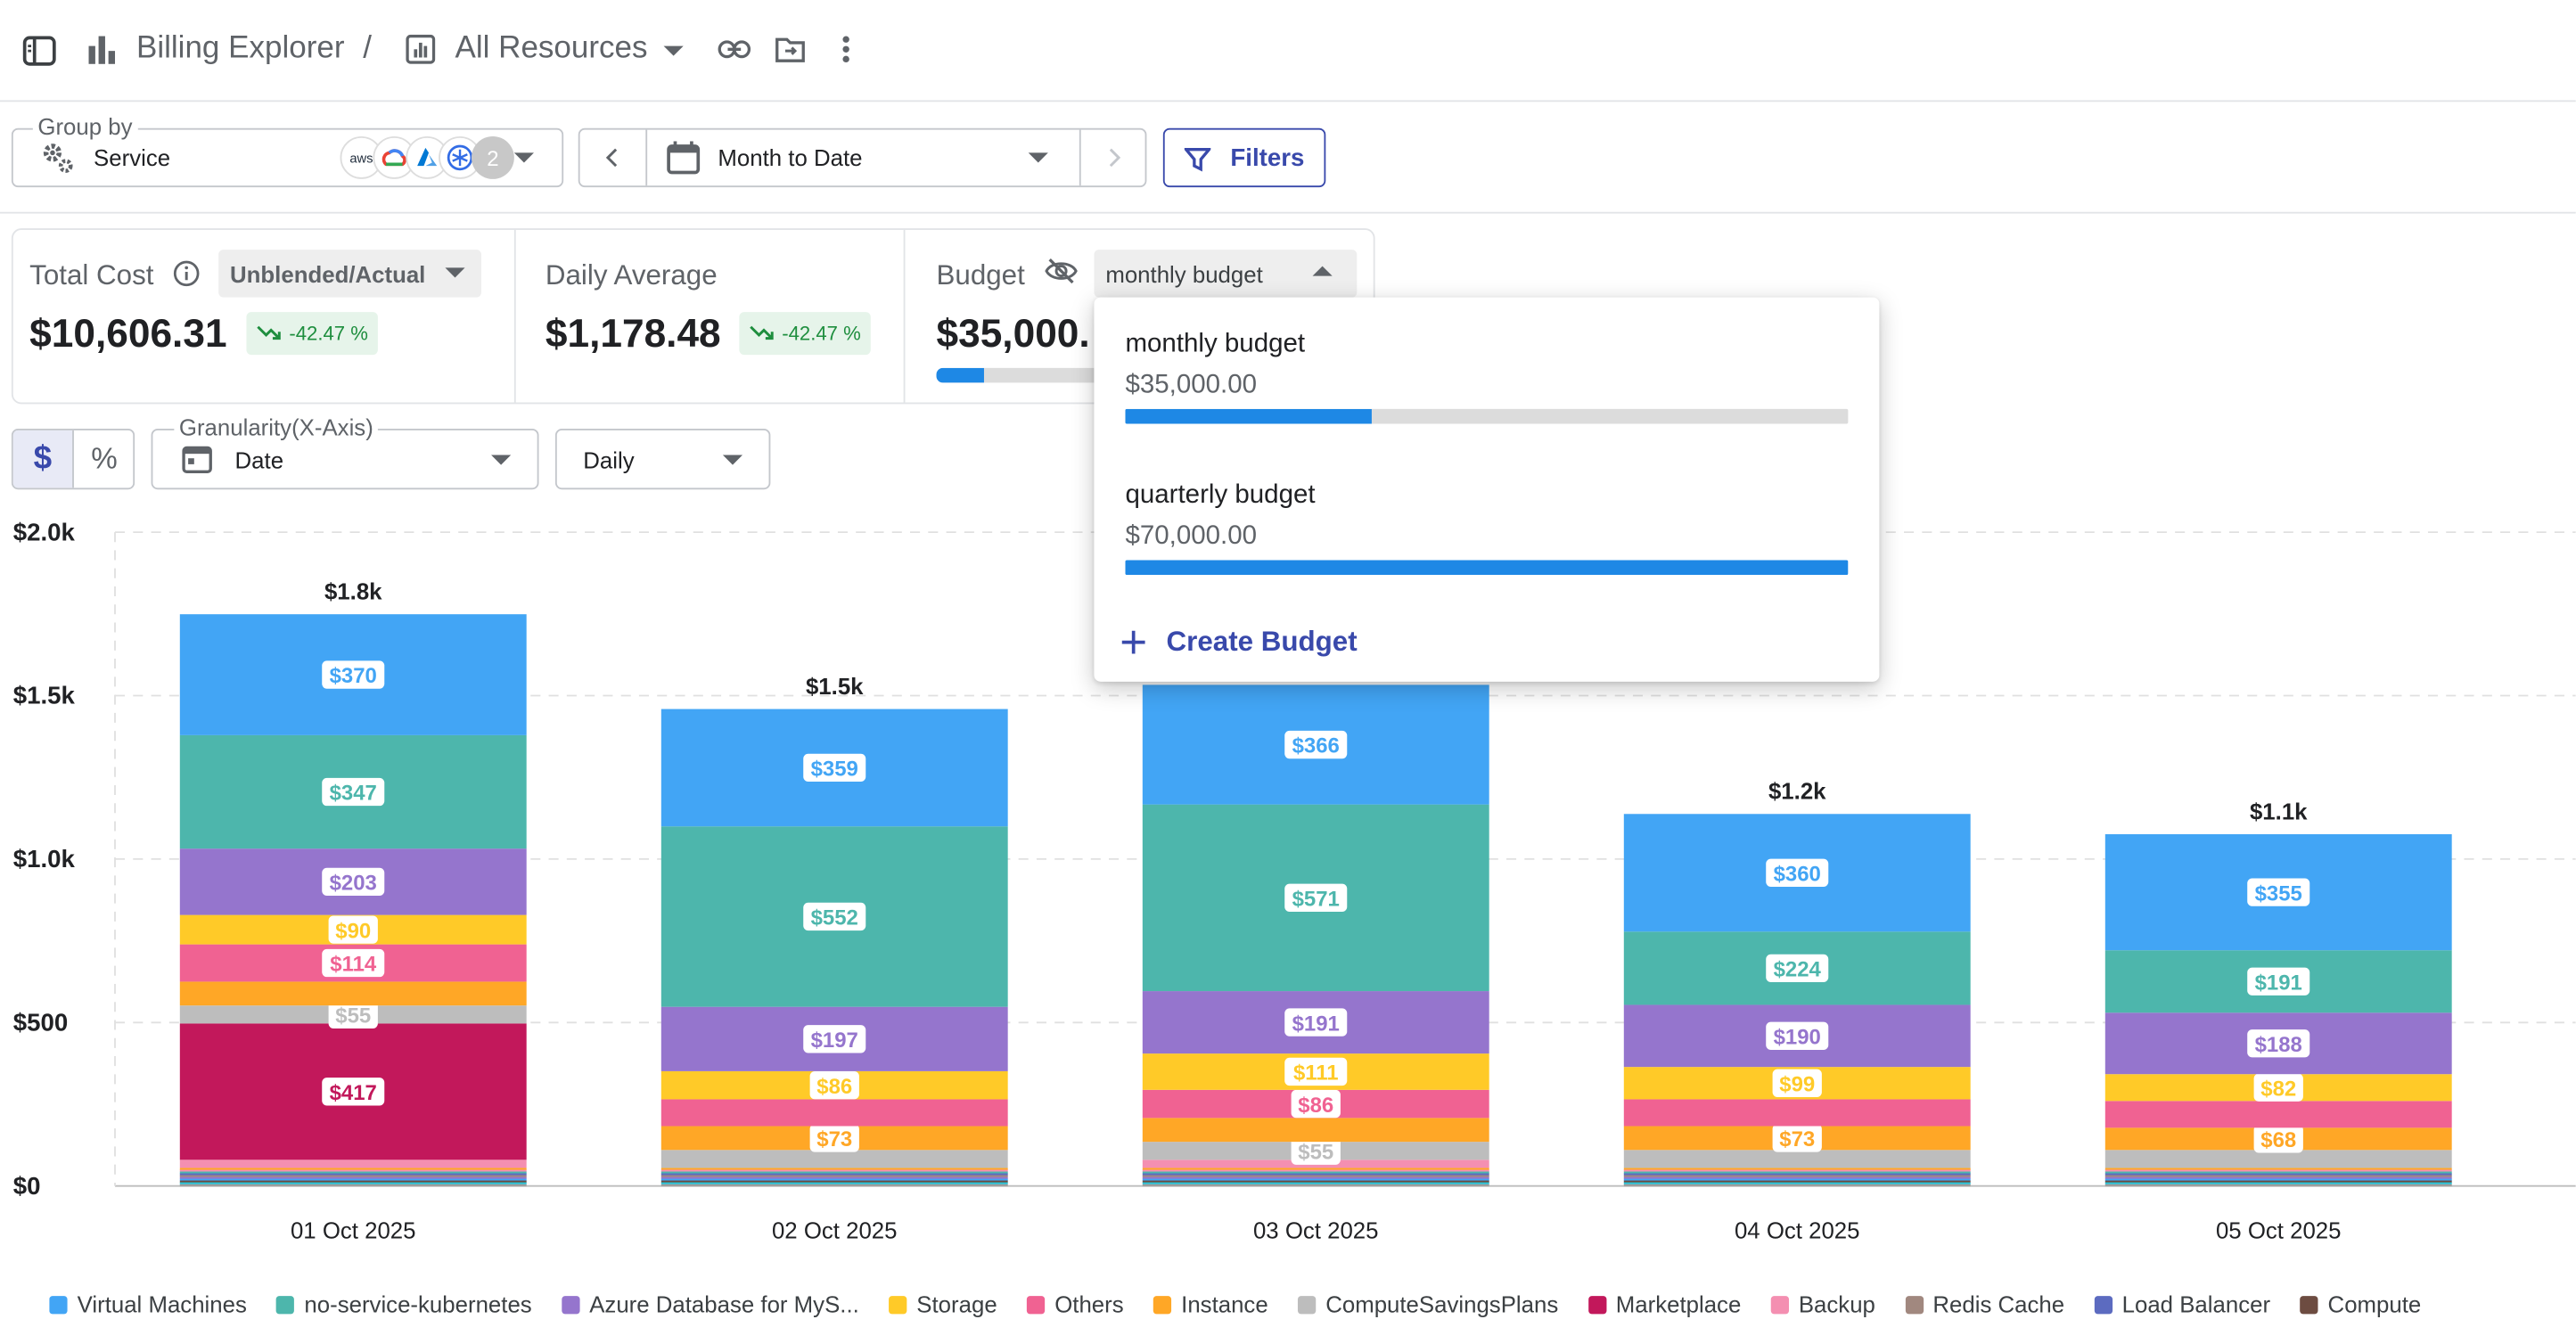  Describe the element at coordinates (43, 459) in the screenshot. I see `currency-toggle: $` at that location.